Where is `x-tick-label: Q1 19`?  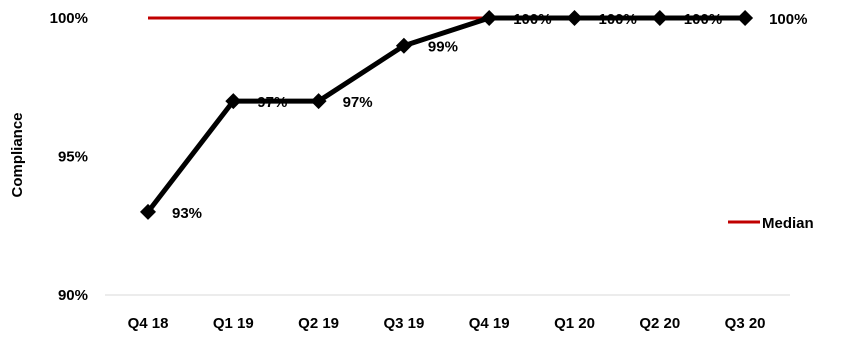 x-tick-label: Q1 19 is located at coordinates (233, 323).